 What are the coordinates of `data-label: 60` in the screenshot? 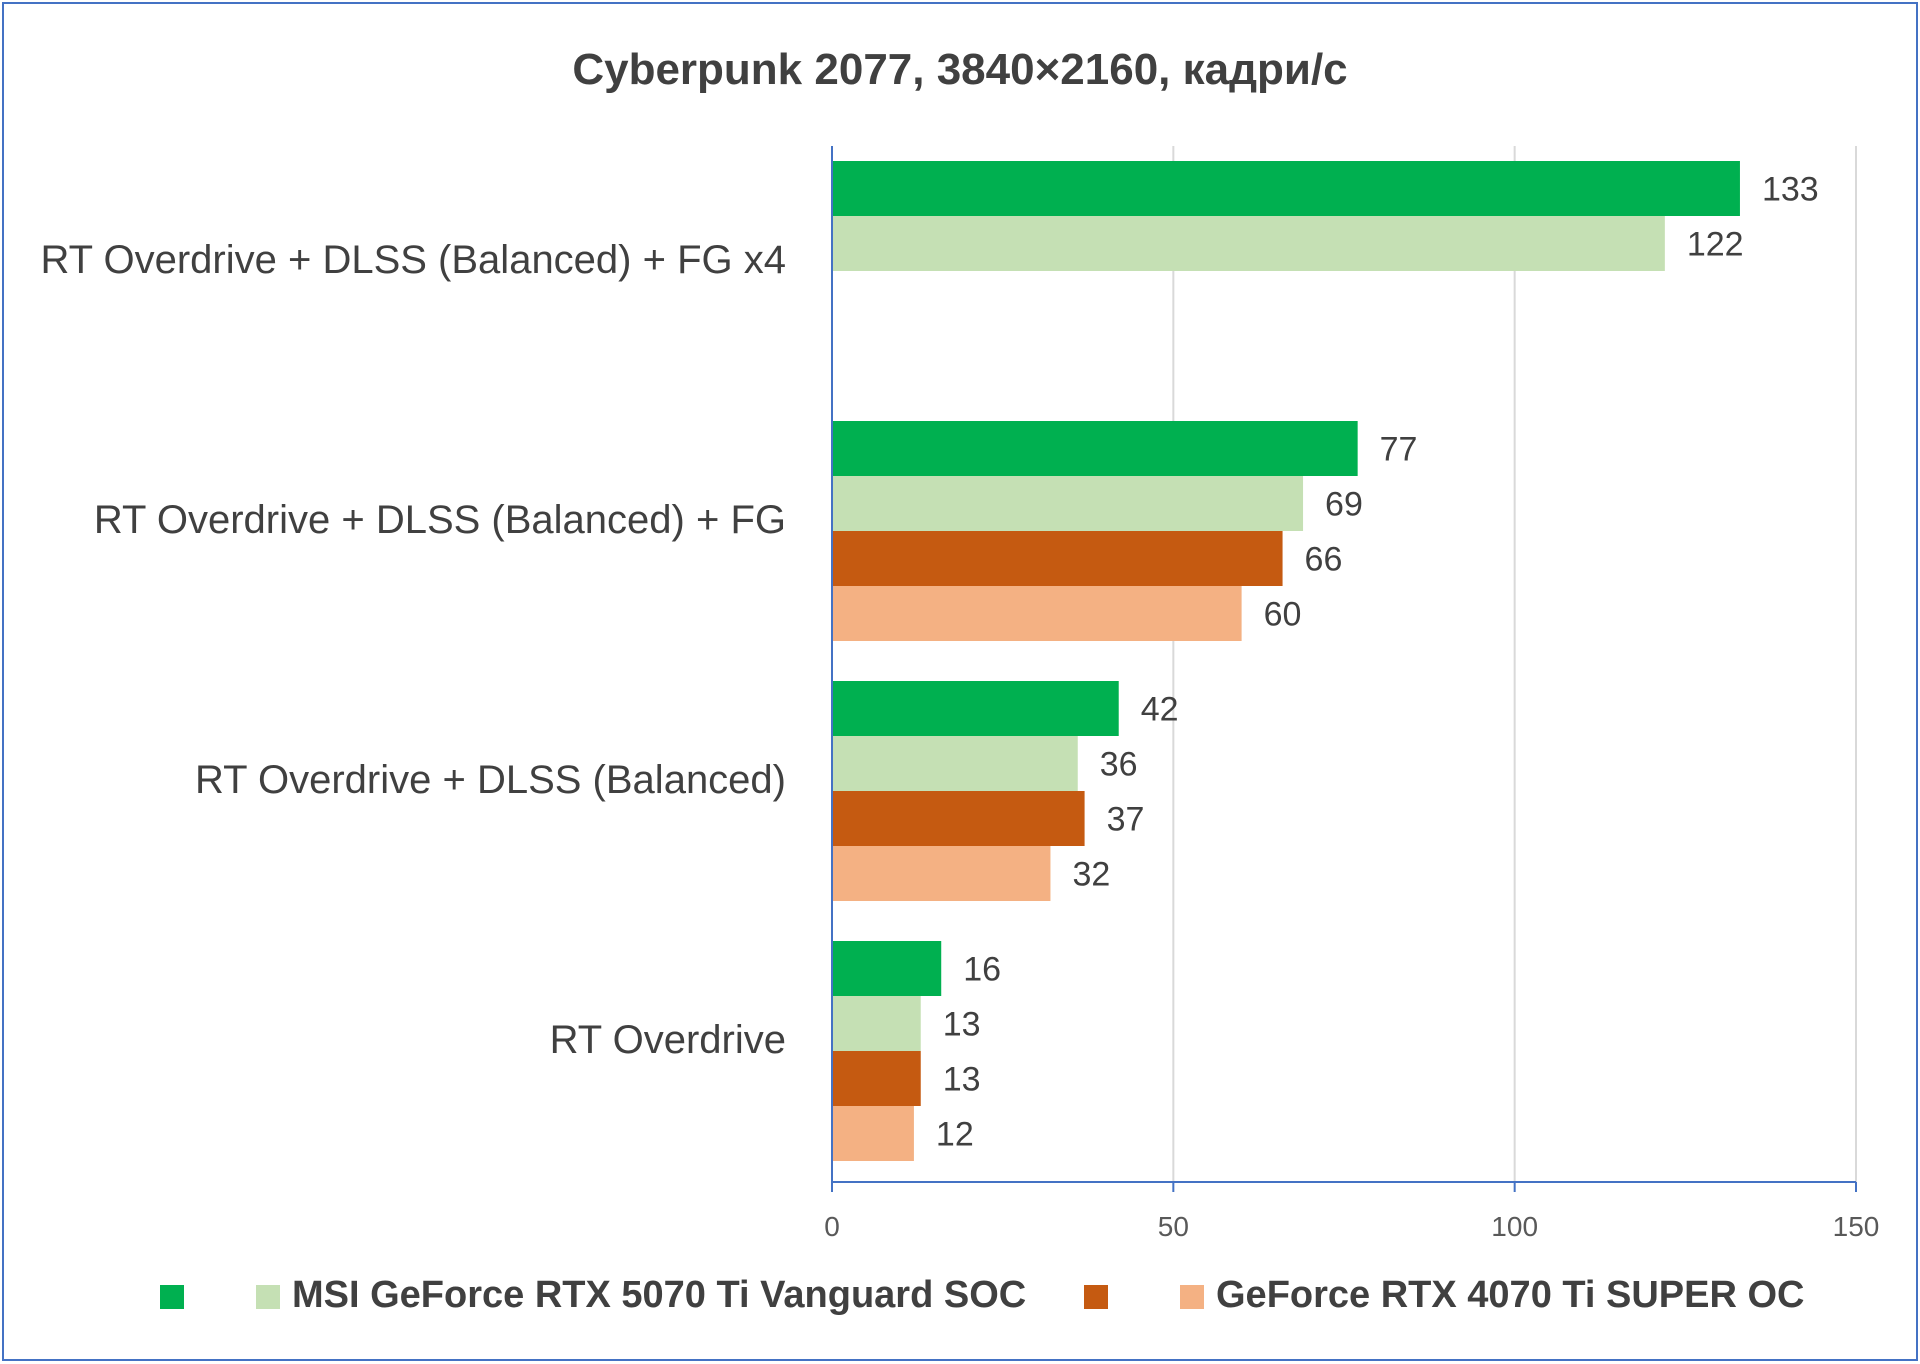 It's located at (1283, 615).